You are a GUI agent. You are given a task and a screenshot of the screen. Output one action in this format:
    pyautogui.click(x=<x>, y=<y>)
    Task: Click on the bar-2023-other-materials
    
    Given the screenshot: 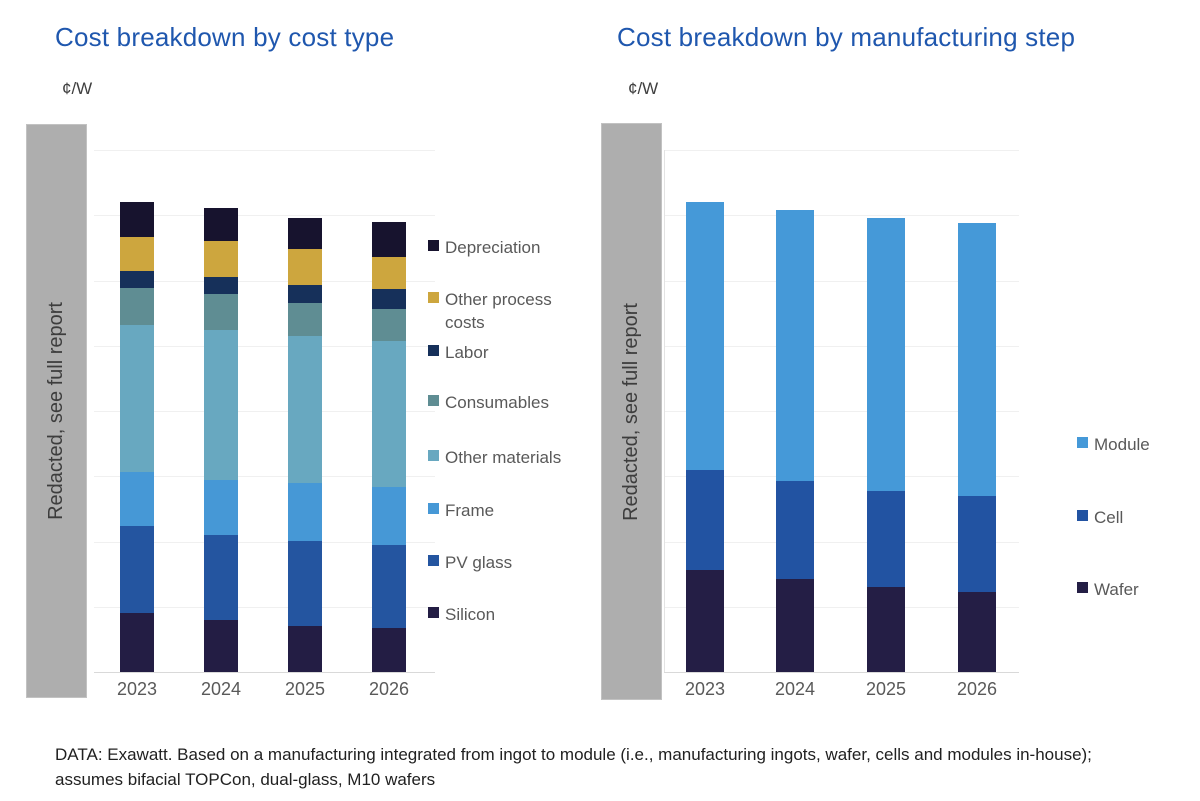 What is the action you would take?
    pyautogui.click(x=137, y=398)
    